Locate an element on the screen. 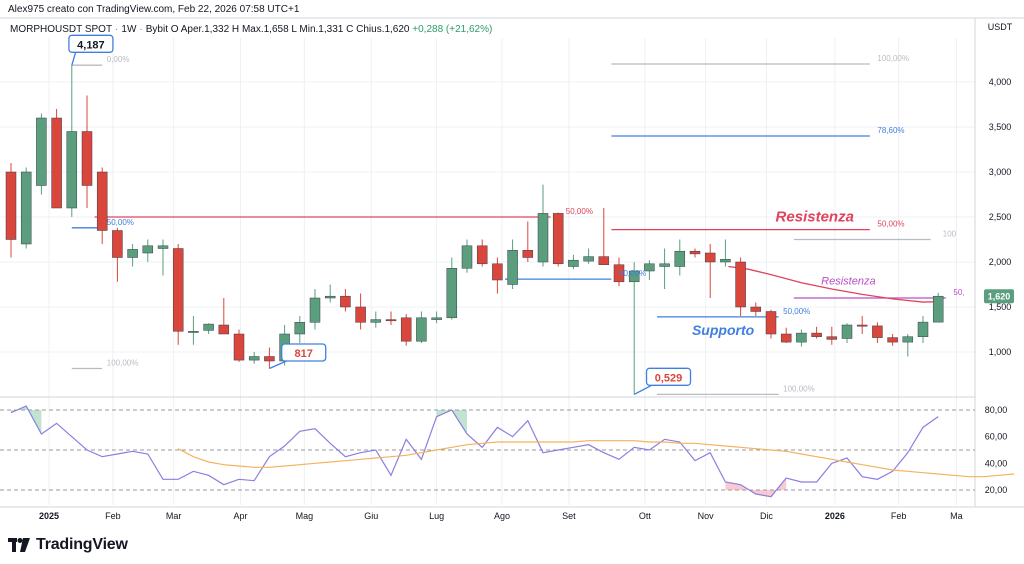  low-callout-1-text: 817 is located at coordinates (304, 354).